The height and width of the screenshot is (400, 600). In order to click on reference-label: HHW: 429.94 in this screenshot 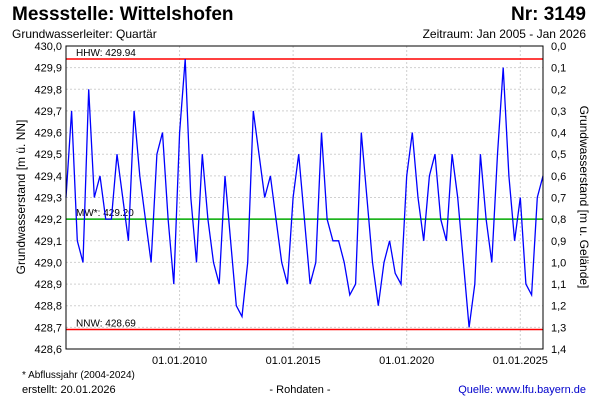, I will do `click(106, 53)`.